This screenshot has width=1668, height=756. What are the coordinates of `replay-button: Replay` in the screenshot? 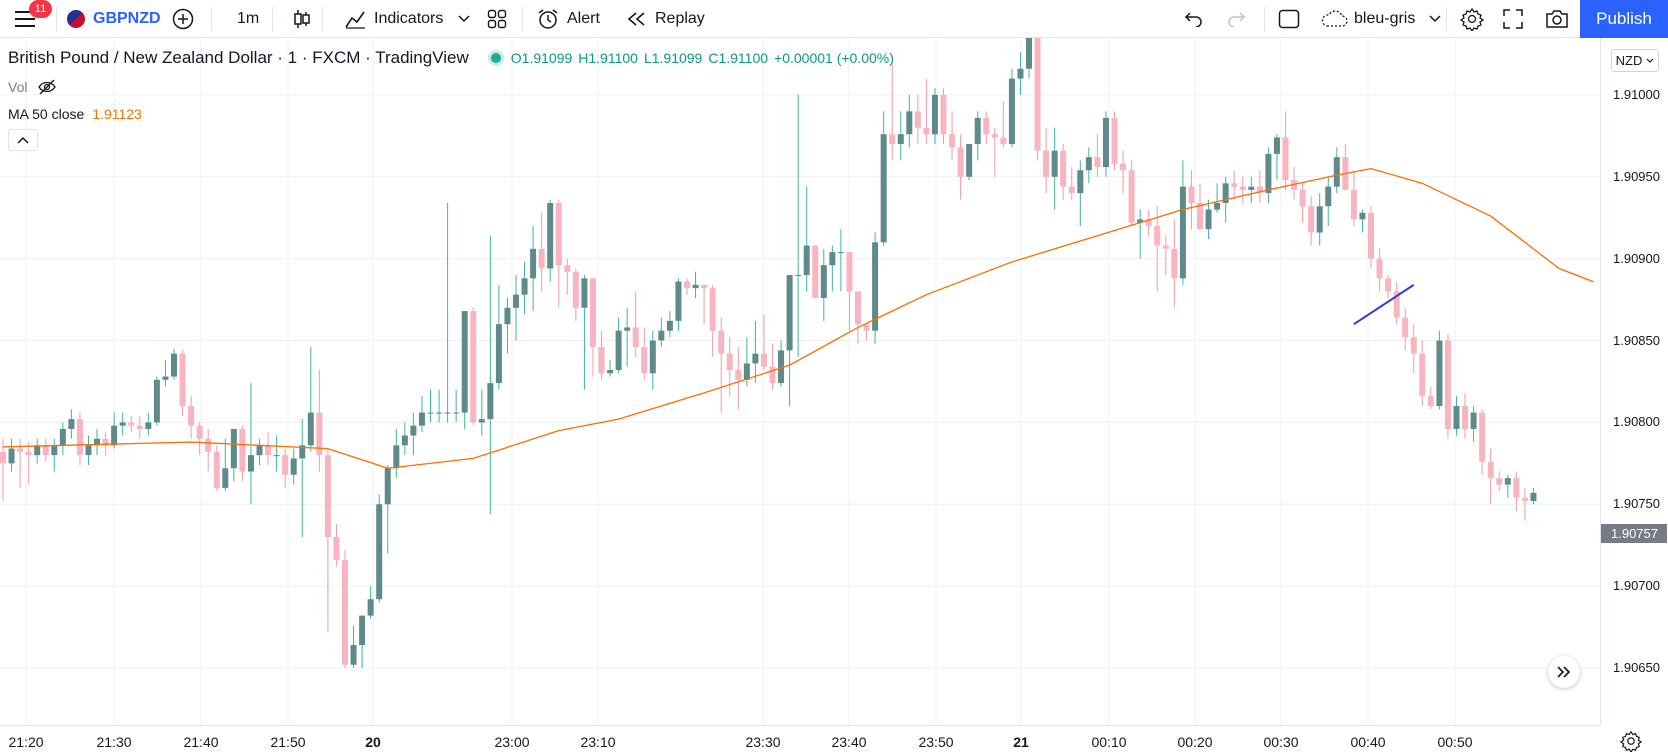 It's located at (666, 19).